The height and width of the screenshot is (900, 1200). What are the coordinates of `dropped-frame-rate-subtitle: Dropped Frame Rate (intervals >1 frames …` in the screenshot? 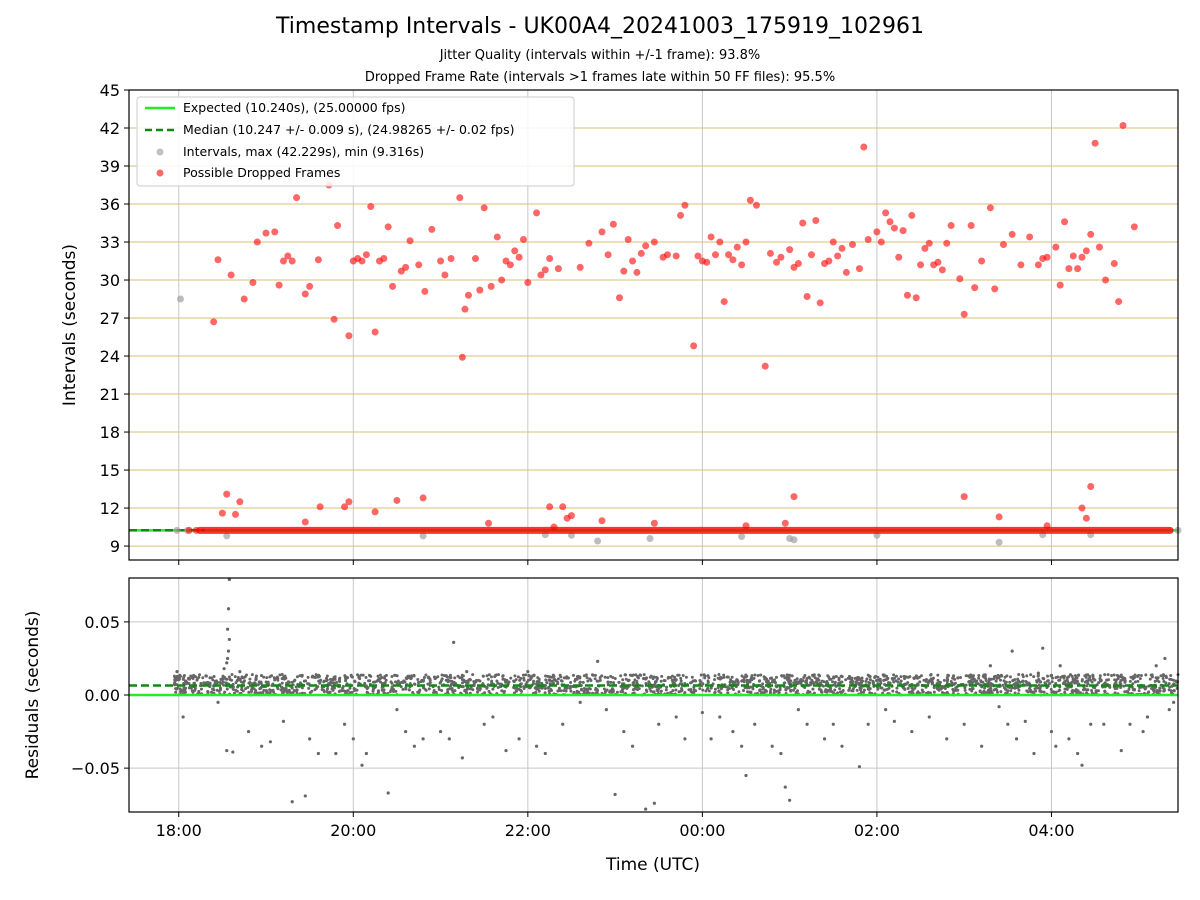 It's located at (600, 77).